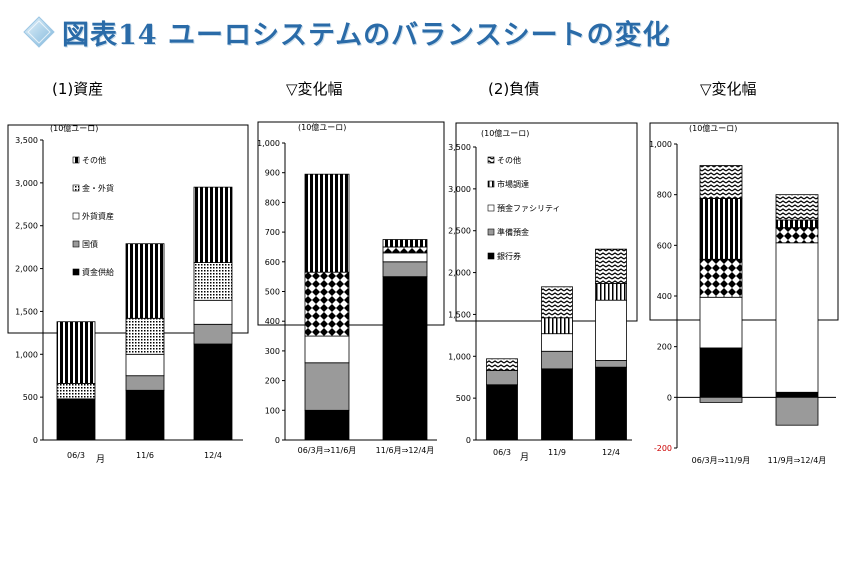 The image size is (850, 587). Describe the element at coordinates (459, 231) in the screenshot. I see `chart-2-y-tick-label: 2,500` at that location.